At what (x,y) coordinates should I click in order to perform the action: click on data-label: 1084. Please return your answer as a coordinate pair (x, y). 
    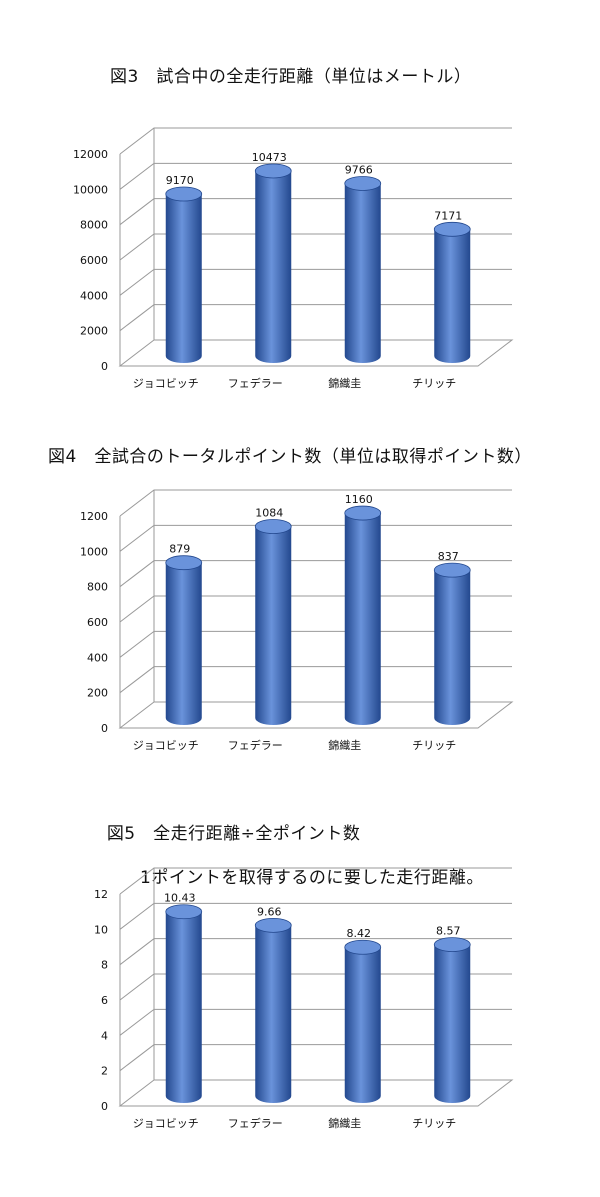
    Looking at the image, I should click on (269, 512).